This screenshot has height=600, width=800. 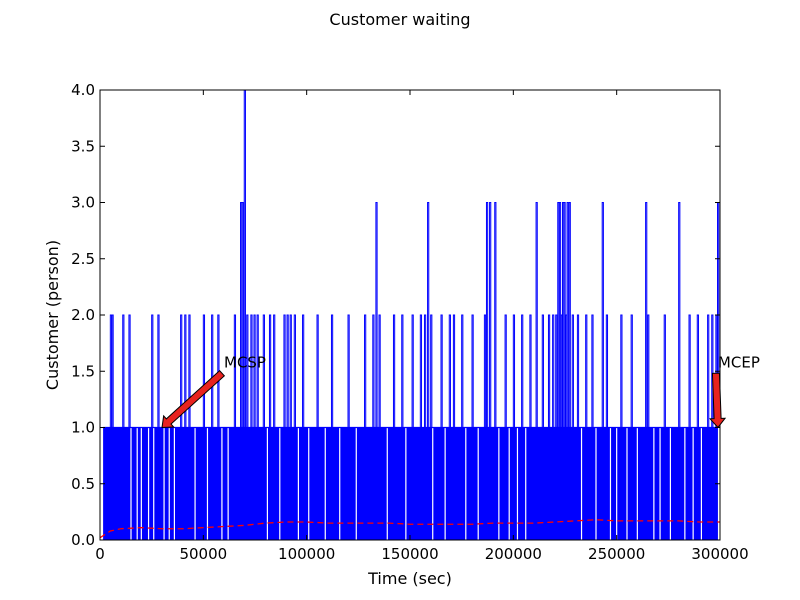 What do you see at coordinates (245, 362) in the screenshot?
I see `annotation-label-mcsp: MCSP` at bounding box center [245, 362].